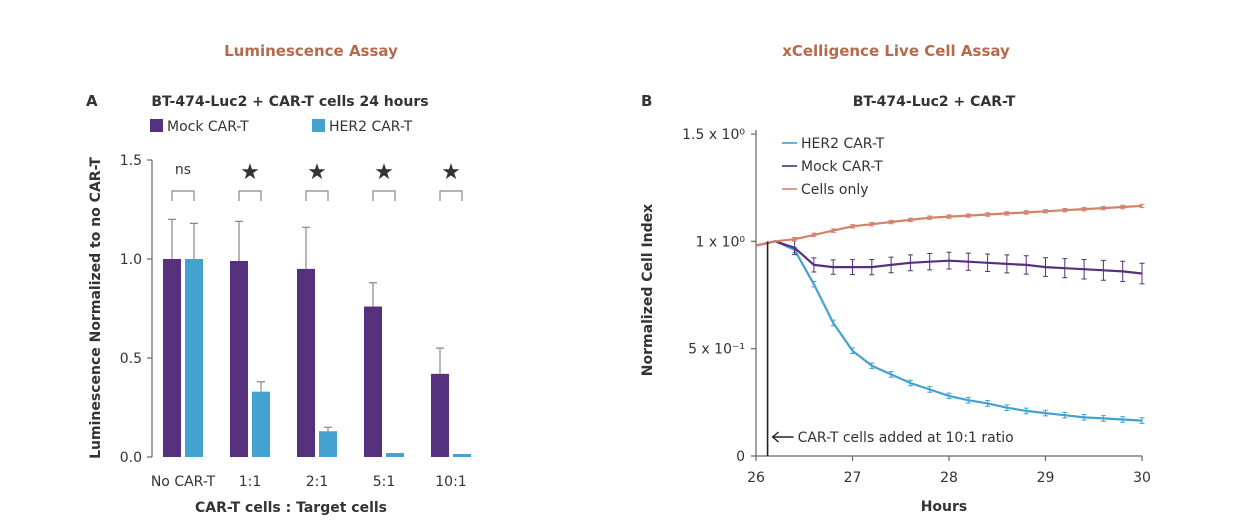 The height and width of the screenshot is (526, 1244). What do you see at coordinates (92, 101) in the screenshot?
I see `panel-a-label: A` at bounding box center [92, 101].